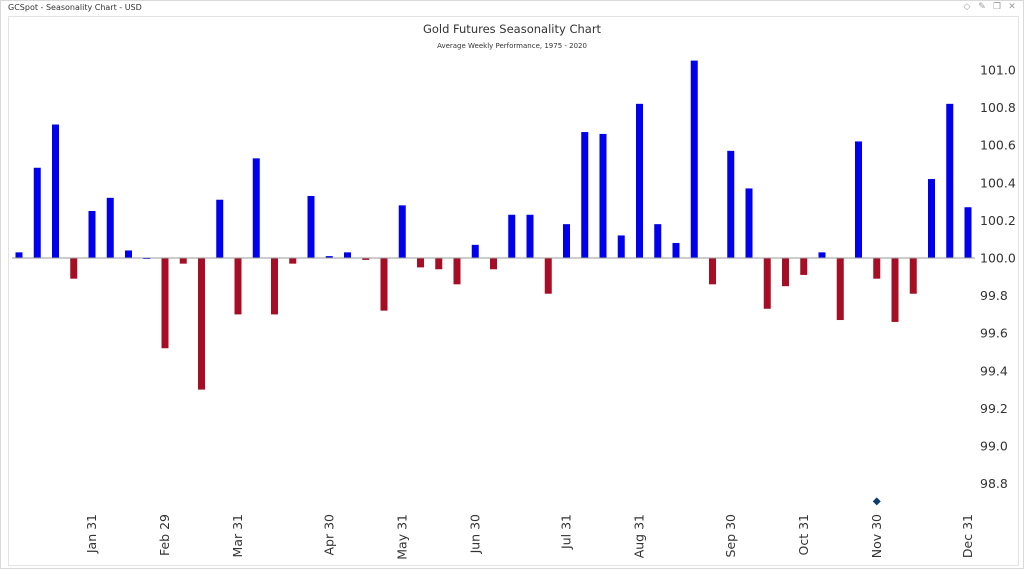 Image resolution: width=1024 pixels, height=569 pixels. What do you see at coordinates (75, 7) in the screenshot?
I see `window-title: GCSpot - Seasonality Chart - USD` at bounding box center [75, 7].